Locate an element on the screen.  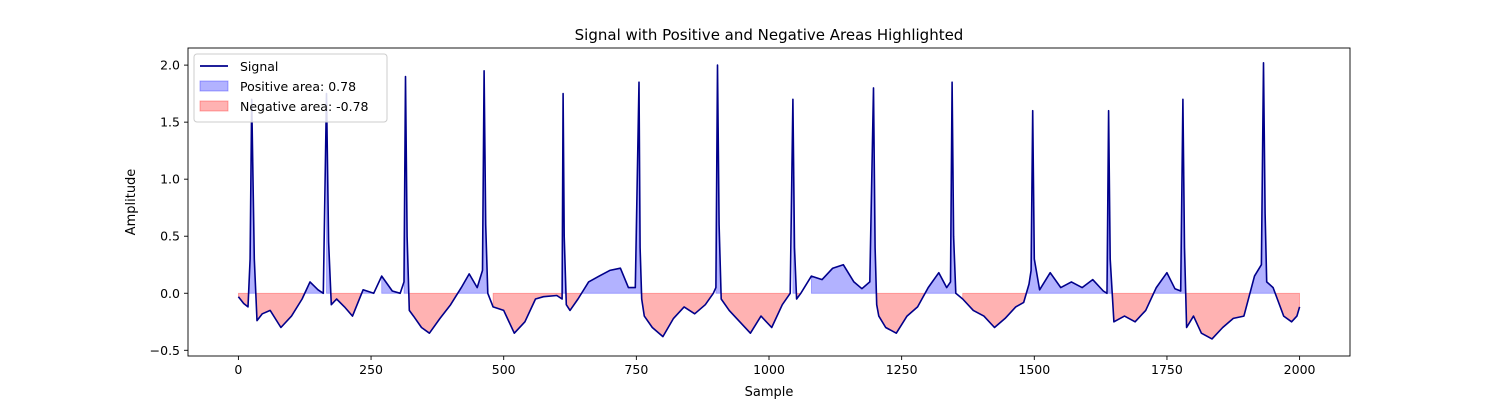
legend-positive-swatch is located at coordinates (214, 86).